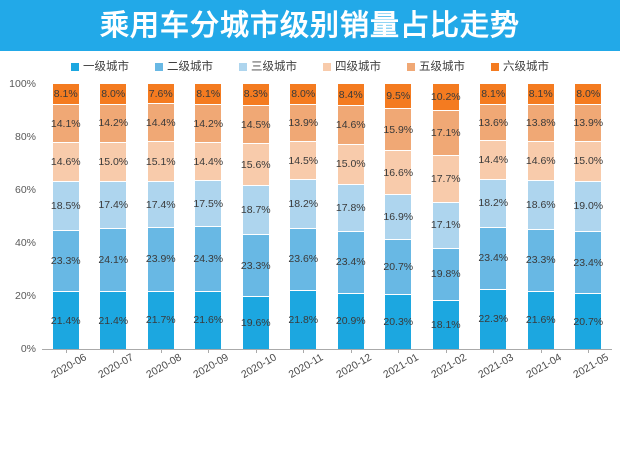  Describe the element at coordinates (208, 259) in the screenshot. I see `bar-segment: 24.3%` at that location.